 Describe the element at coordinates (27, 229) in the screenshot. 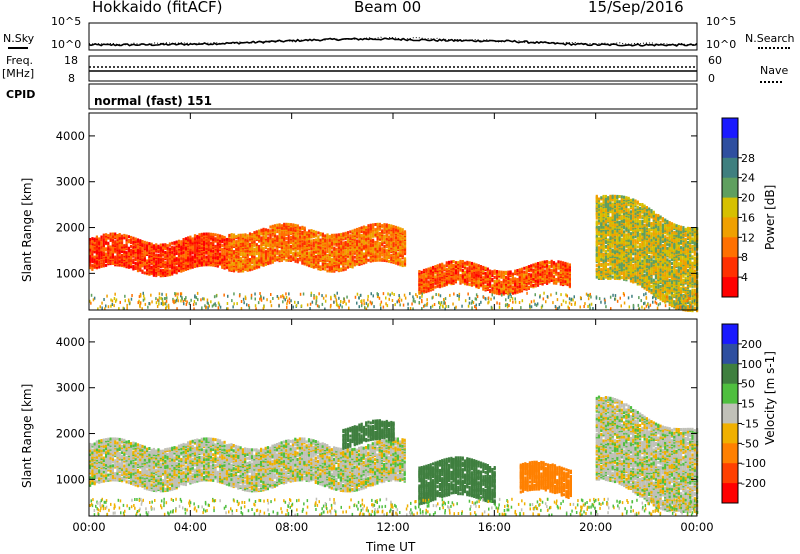

I see `power-ylabel: Slant Range [km]` at that location.